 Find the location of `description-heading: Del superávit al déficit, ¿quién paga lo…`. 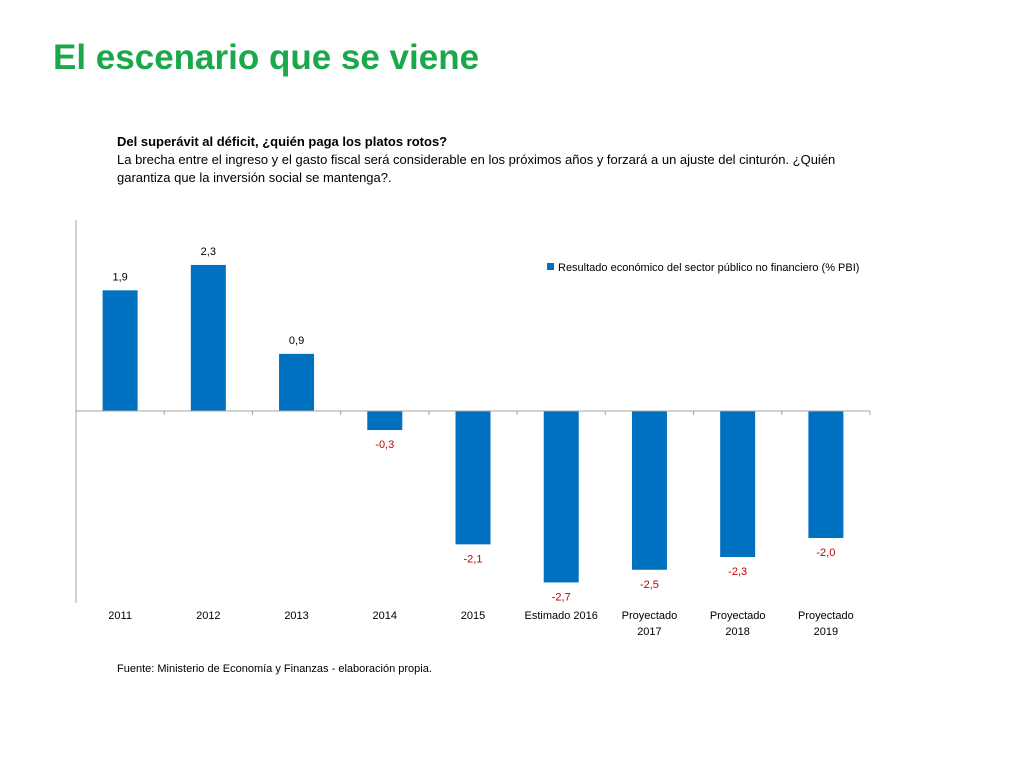

description-heading: Del superávit al déficit, ¿quién paga lo… is located at coordinates (282, 141).